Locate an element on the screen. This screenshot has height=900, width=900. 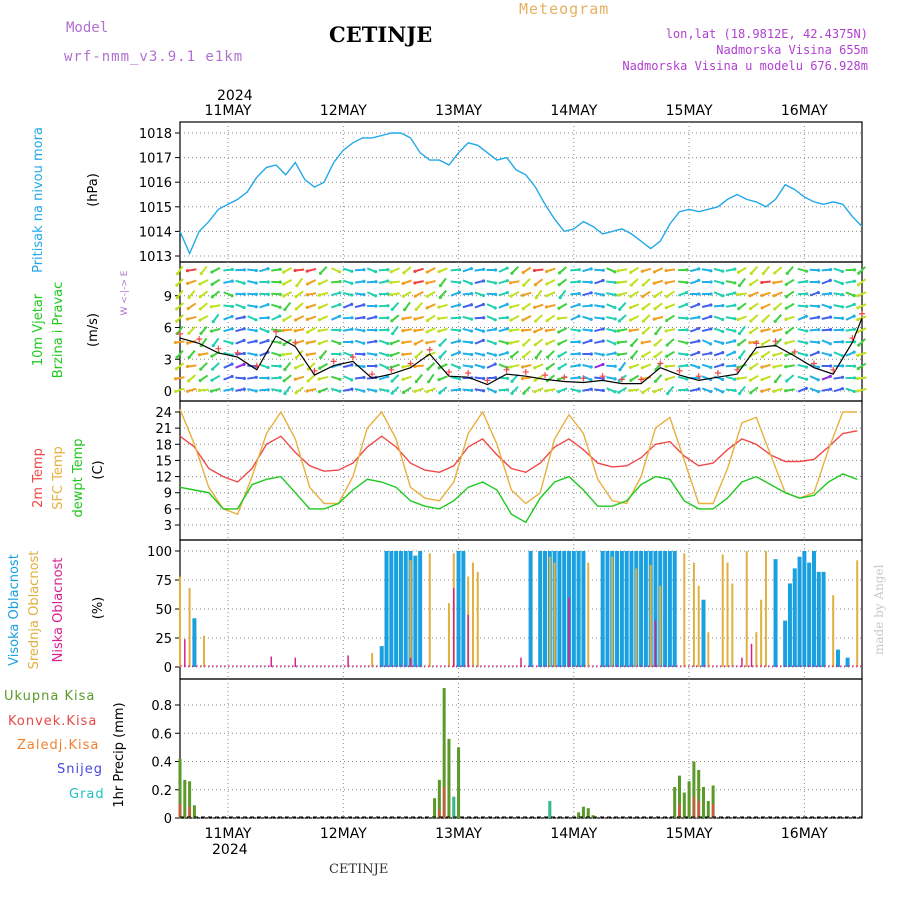
ytick-label-wind: 9 is located at coordinates (168, 297).